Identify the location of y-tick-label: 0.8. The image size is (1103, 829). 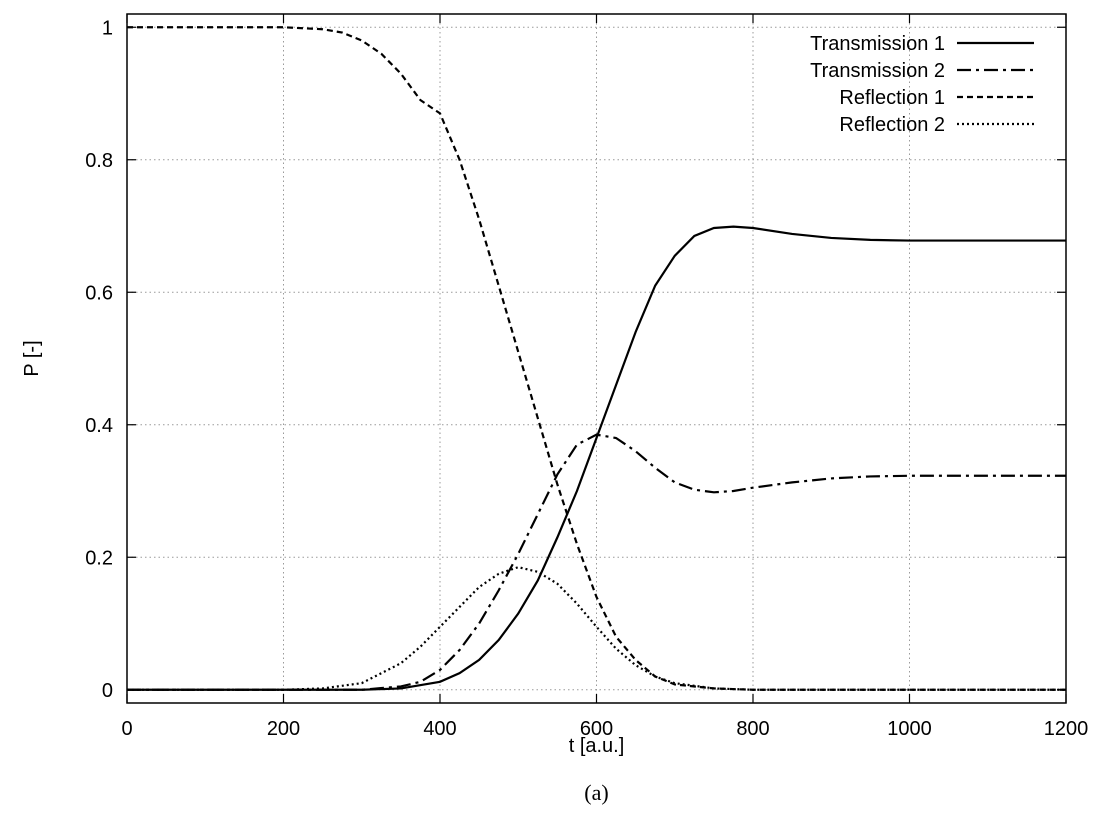
(99, 161).